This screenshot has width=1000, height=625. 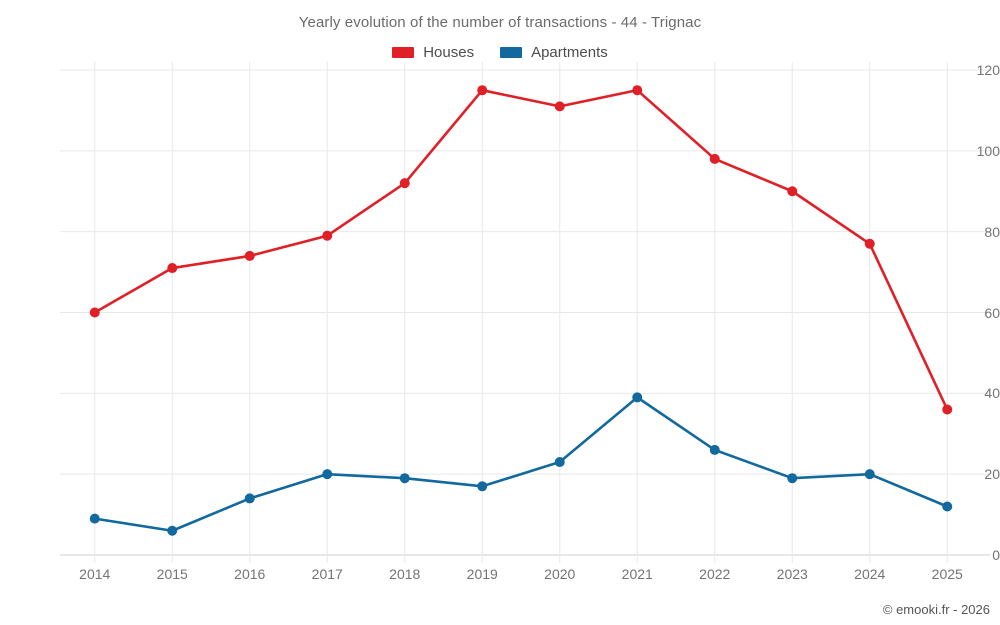 I want to click on y-axis-tick-label: 0, so click(x=996, y=555).